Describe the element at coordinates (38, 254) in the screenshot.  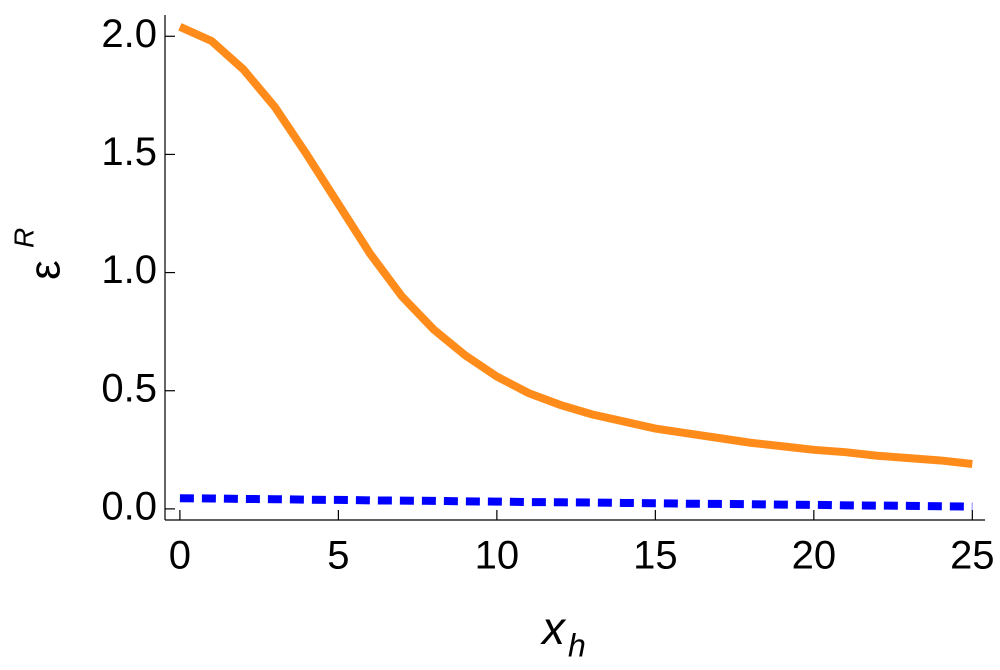
I see `y-axis-label: ε R` at that location.